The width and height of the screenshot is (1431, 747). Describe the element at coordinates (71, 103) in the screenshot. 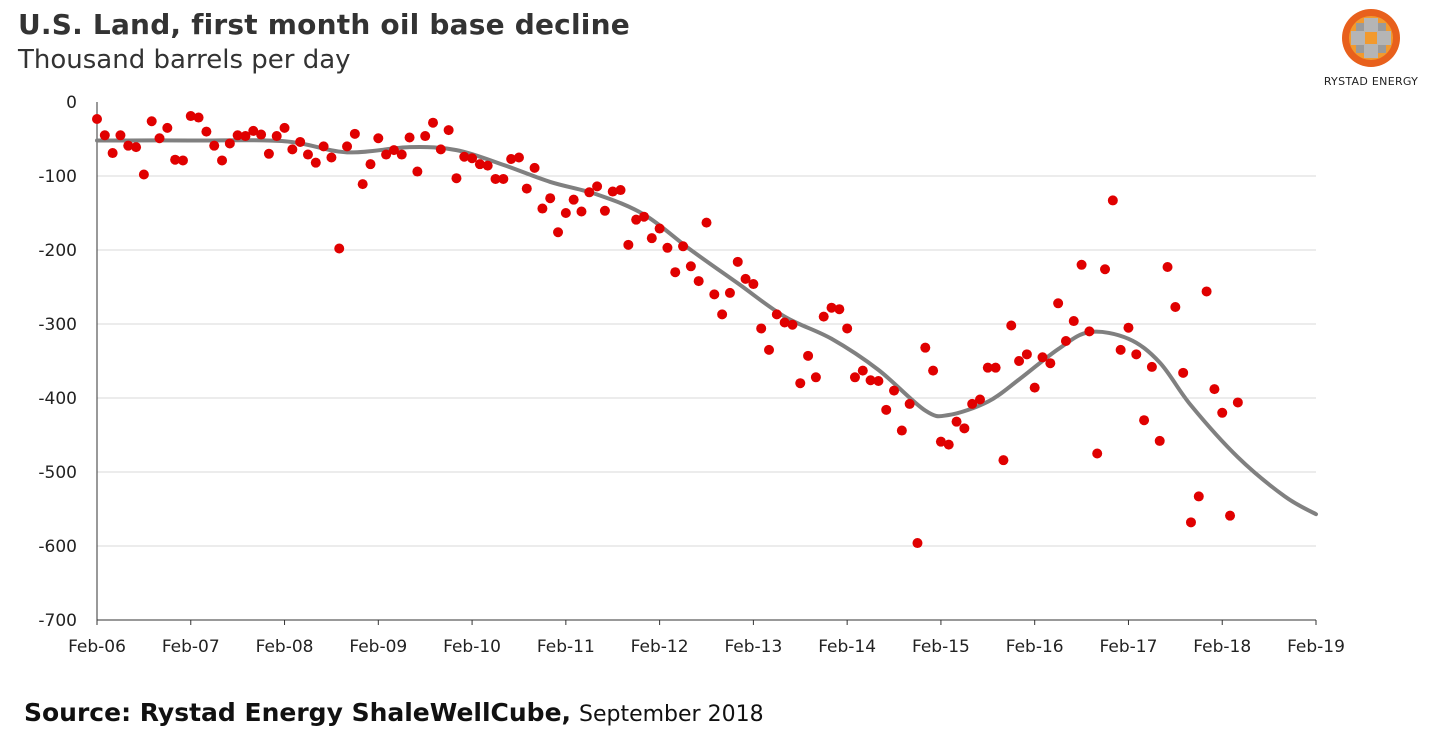

I see `y-tick-label: 0` at that location.